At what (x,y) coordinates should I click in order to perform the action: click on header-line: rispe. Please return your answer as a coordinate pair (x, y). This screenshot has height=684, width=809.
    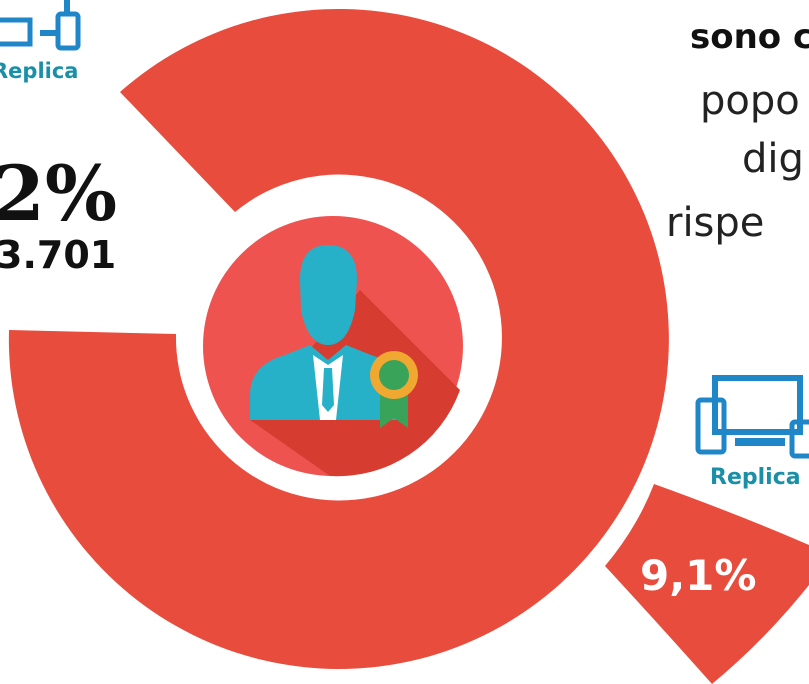
    Looking at the image, I should click on (715, 223).